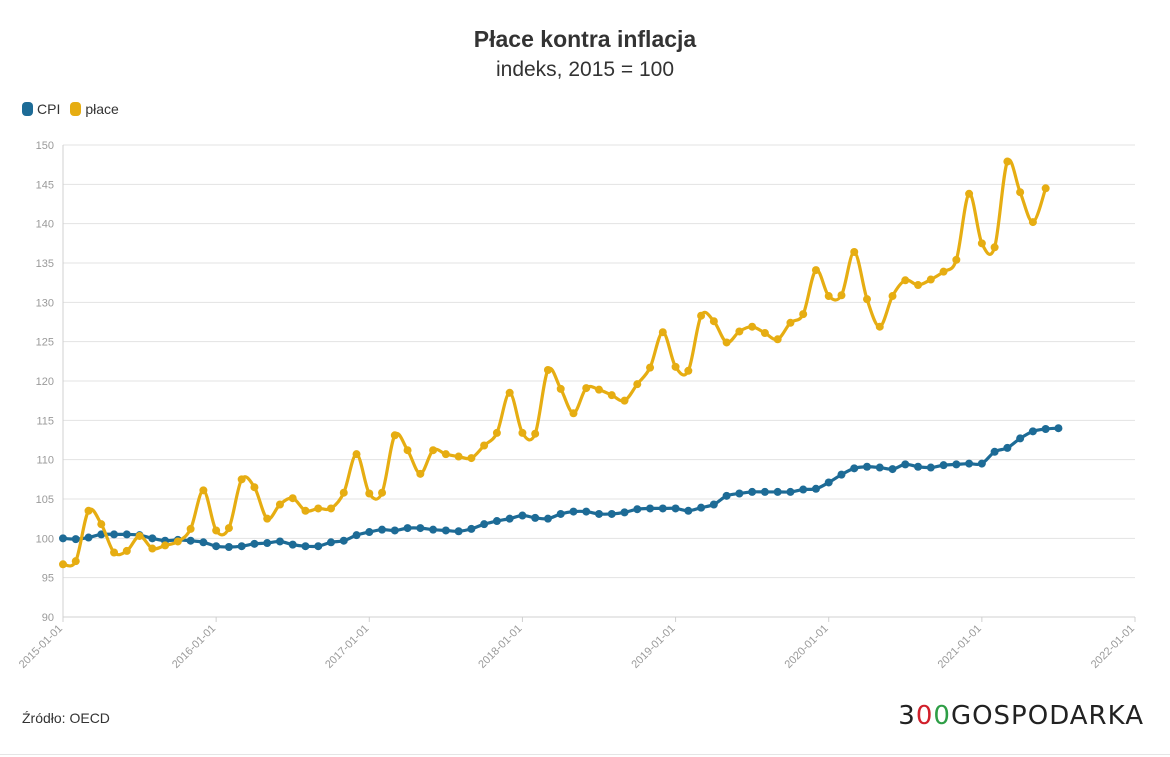 This screenshot has width=1170, height=757. Describe the element at coordinates (45, 185) in the screenshot. I see `y-tick-label: 145` at that location.